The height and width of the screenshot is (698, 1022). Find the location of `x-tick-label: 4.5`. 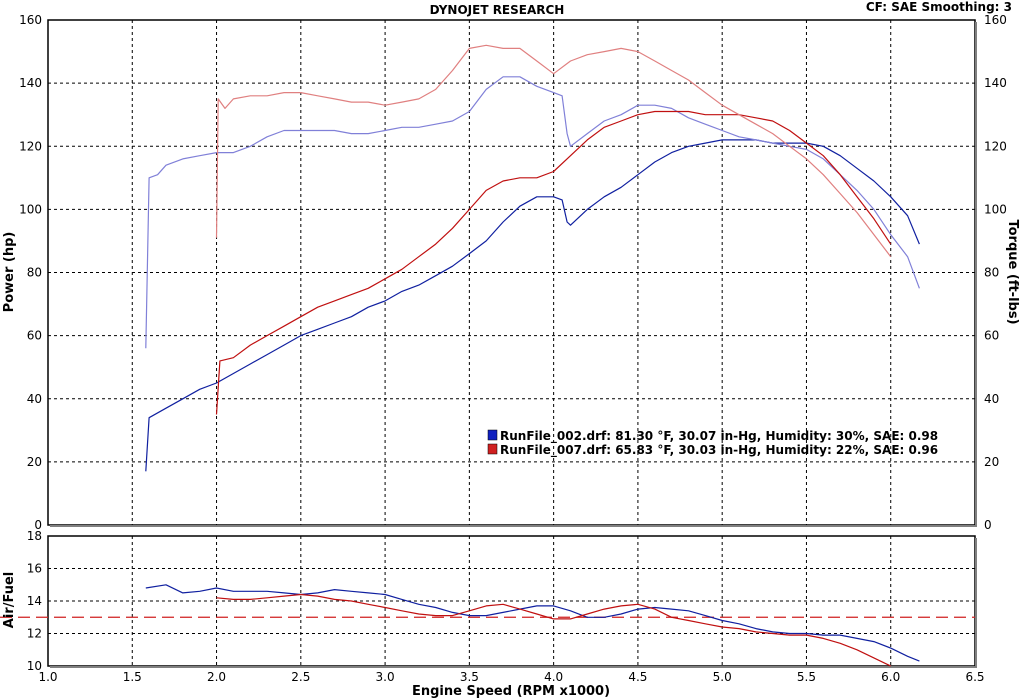

x-tick-label: 4.5 is located at coordinates (637, 677).